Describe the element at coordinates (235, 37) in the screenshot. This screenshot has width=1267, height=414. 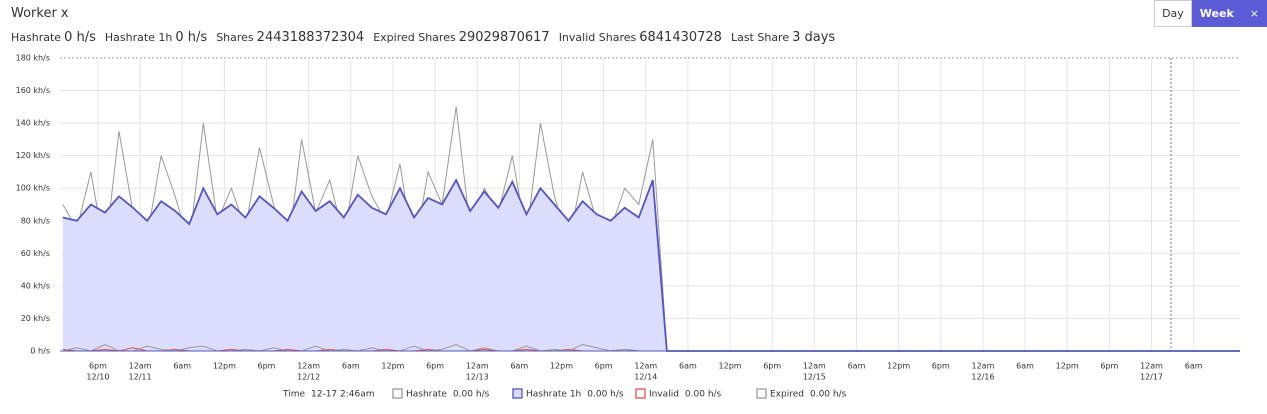
I see `stat-label: Shares` at that location.